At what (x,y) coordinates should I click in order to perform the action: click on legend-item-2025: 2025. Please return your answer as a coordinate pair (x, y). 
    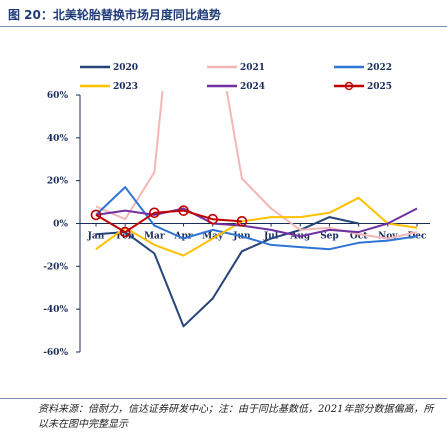
    Looking at the image, I should click on (363, 86).